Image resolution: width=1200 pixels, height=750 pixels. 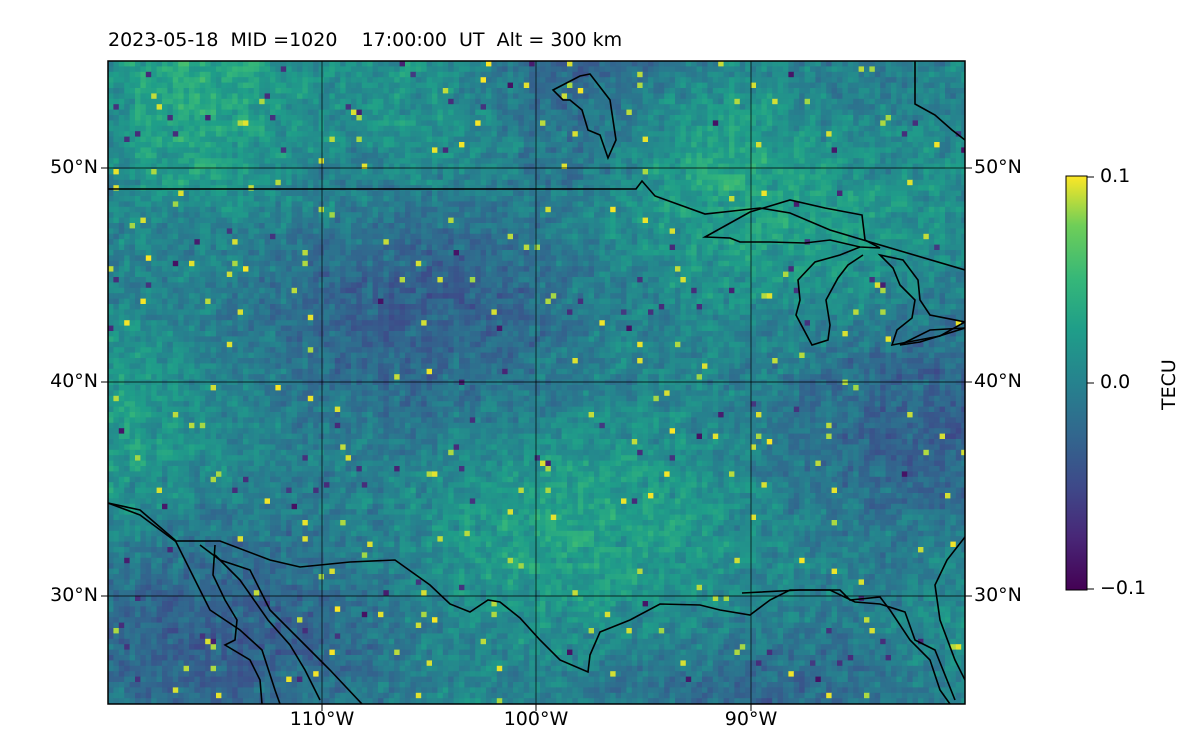 I want to click on us-canada-border, so click(x=536, y=225).